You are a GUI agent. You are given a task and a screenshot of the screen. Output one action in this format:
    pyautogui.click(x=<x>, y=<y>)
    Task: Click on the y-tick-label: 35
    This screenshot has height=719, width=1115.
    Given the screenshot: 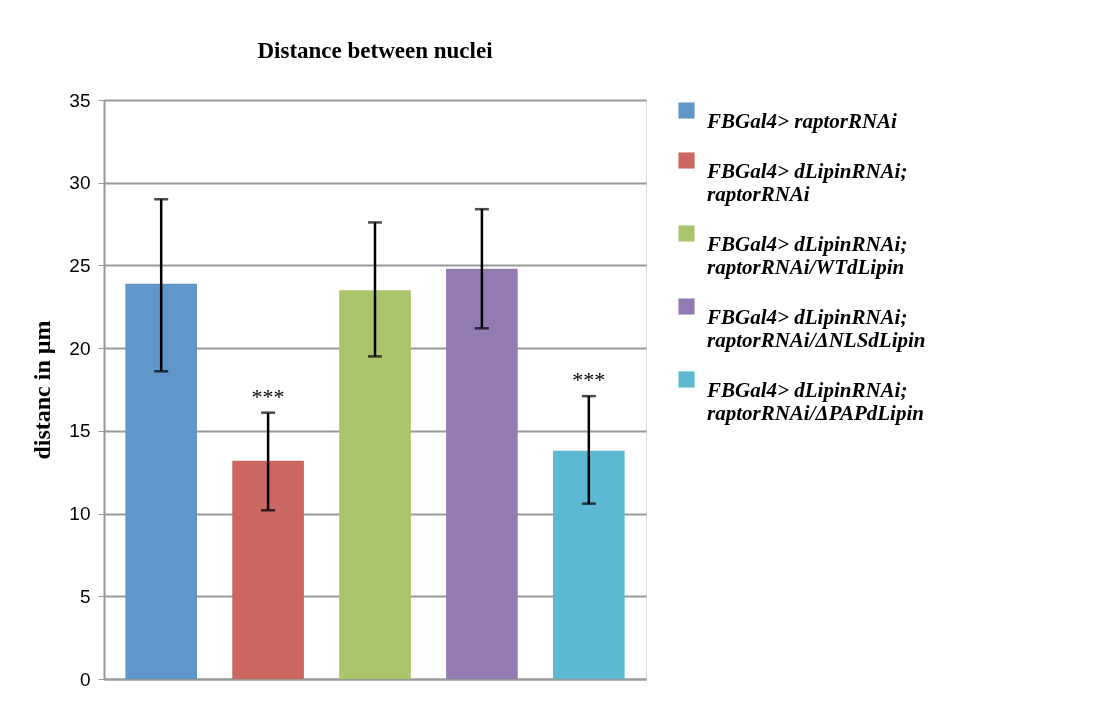 What is the action you would take?
    pyautogui.click(x=80, y=100)
    